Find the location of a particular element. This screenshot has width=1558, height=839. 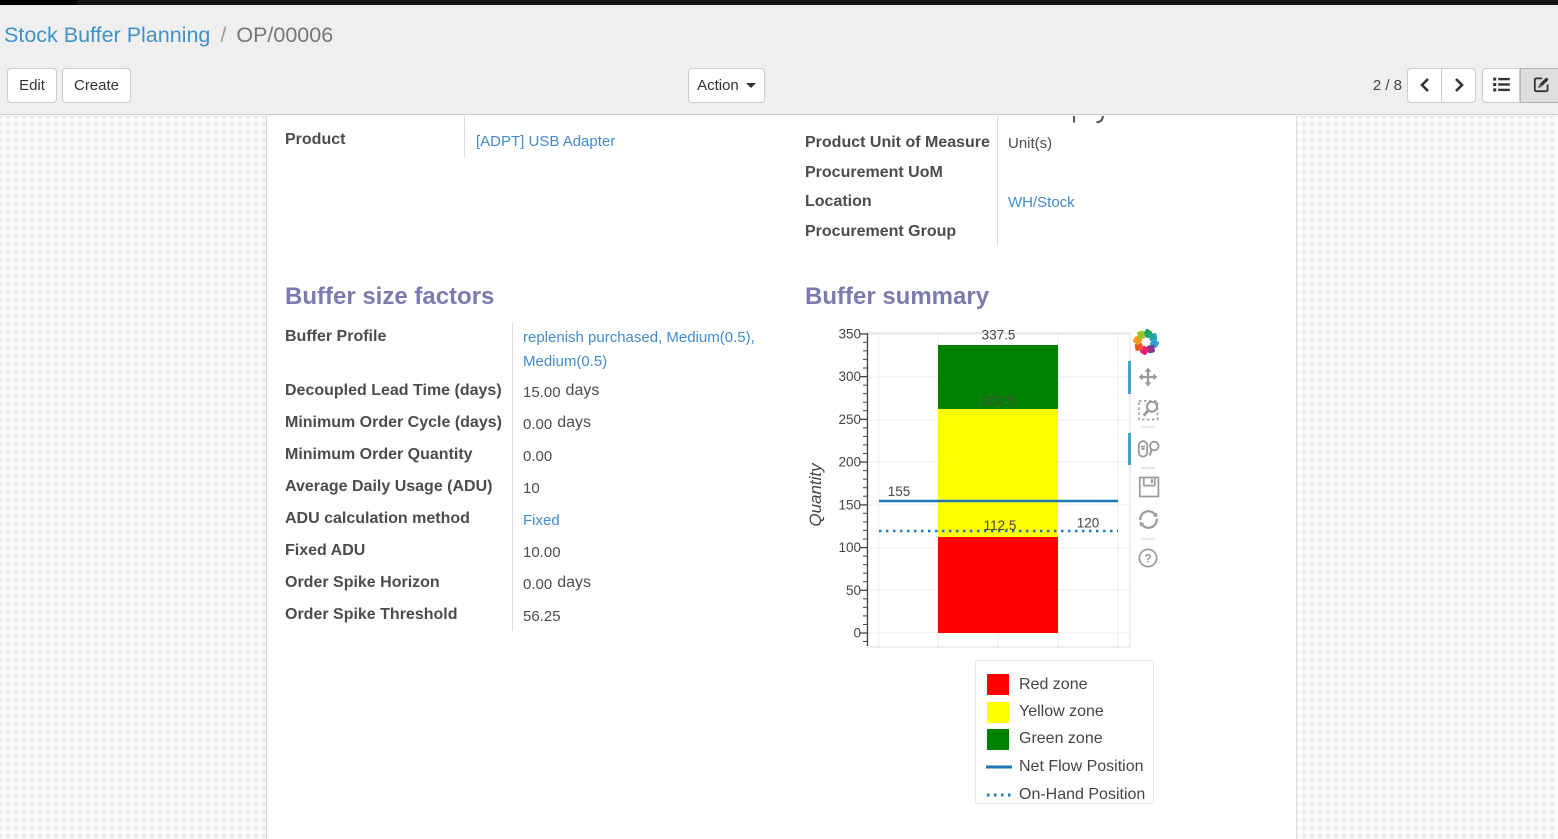

svg-text: 262.5 is located at coordinates (999, 401).